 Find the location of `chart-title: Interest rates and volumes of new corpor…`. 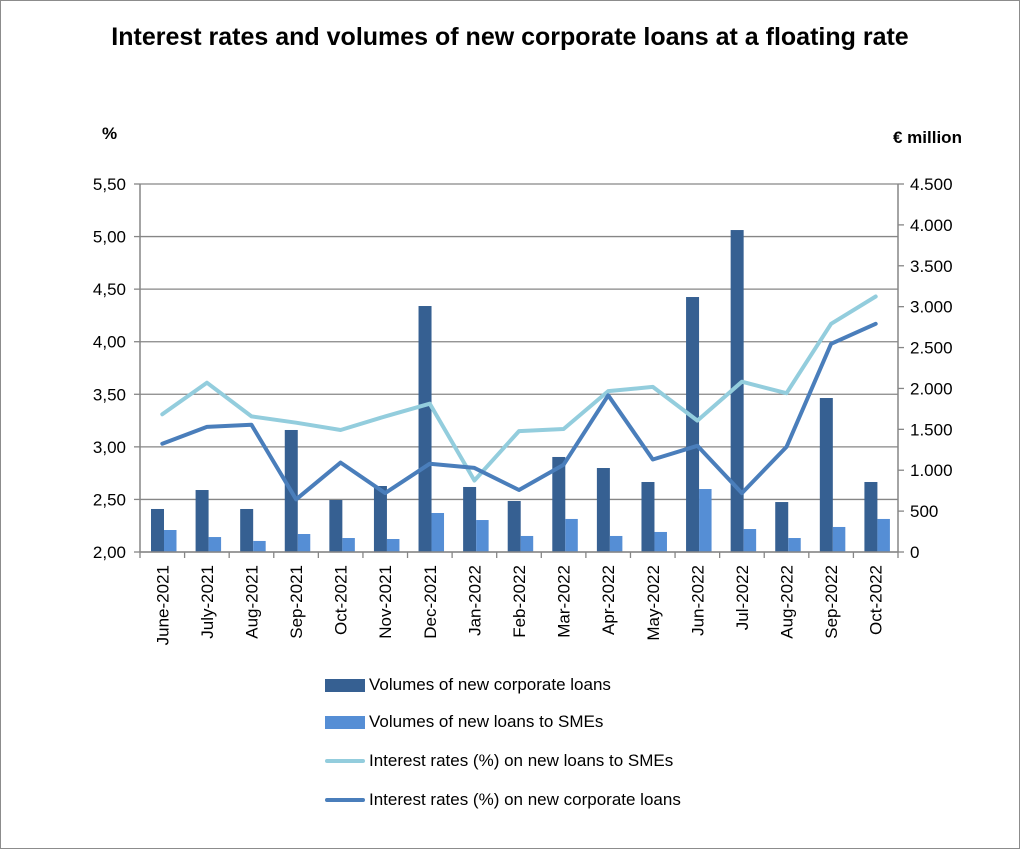

chart-title: Interest rates and volumes of new corpor… is located at coordinates (510, 37).